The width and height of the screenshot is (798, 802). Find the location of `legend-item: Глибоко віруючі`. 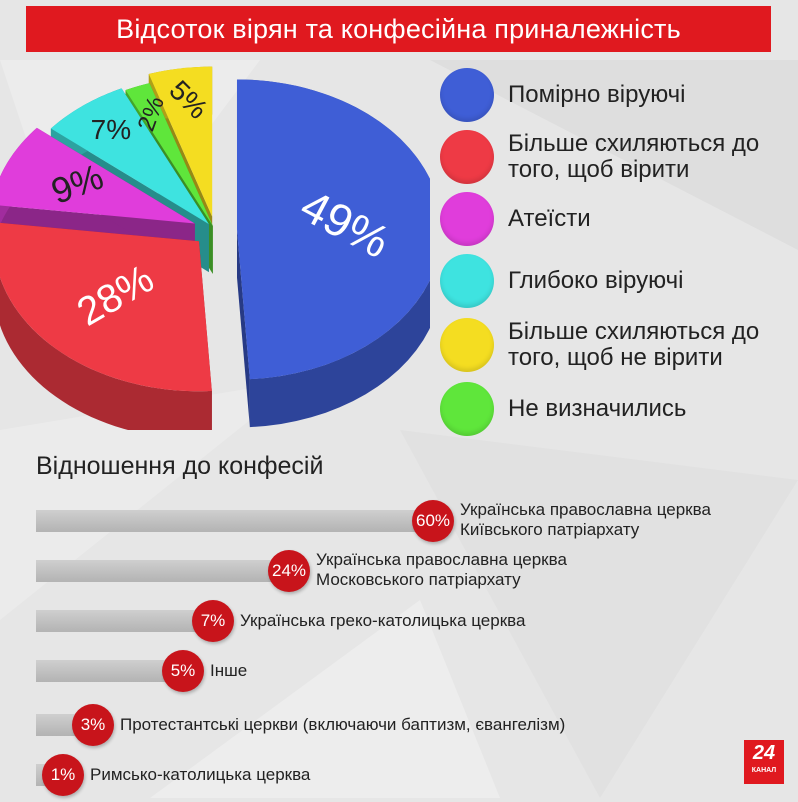

legend-item: Глибоко віруючі is located at coordinates (619, 281).